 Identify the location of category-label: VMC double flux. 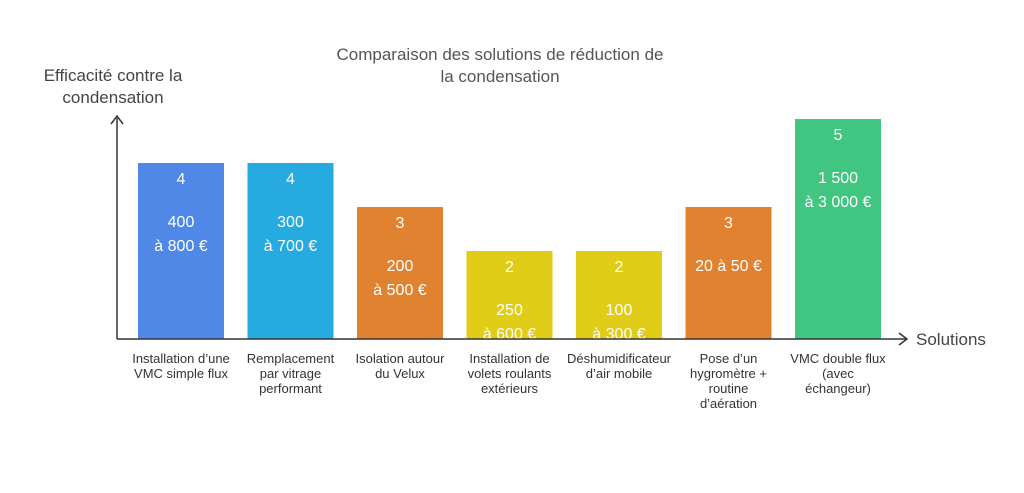
(838, 358).